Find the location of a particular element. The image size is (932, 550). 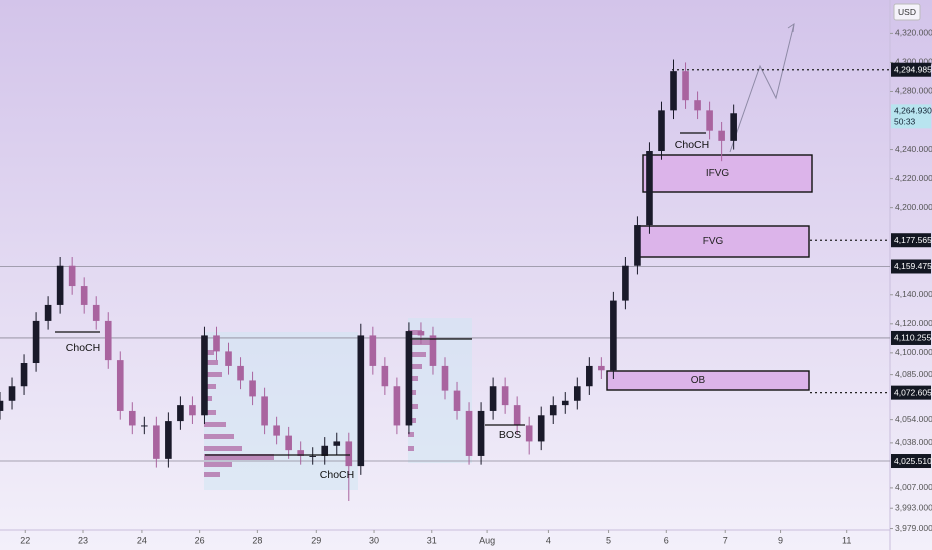

zone-label: FVG is located at coordinates (713, 241).